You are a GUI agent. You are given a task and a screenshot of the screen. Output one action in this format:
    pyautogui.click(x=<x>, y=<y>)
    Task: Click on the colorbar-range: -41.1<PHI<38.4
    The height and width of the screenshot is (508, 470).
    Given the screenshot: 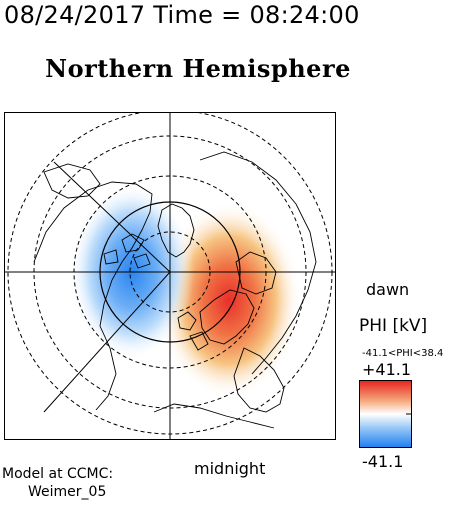 What is the action you would take?
    pyautogui.click(x=403, y=353)
    